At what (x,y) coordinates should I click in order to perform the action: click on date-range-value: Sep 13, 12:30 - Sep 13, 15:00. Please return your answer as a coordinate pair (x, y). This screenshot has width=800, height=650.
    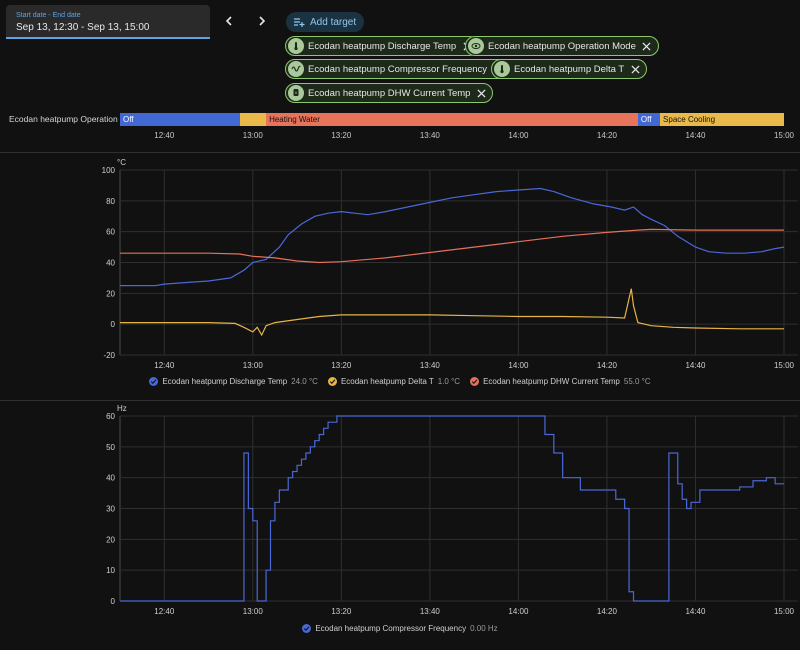
    Looking at the image, I should click on (83, 27).